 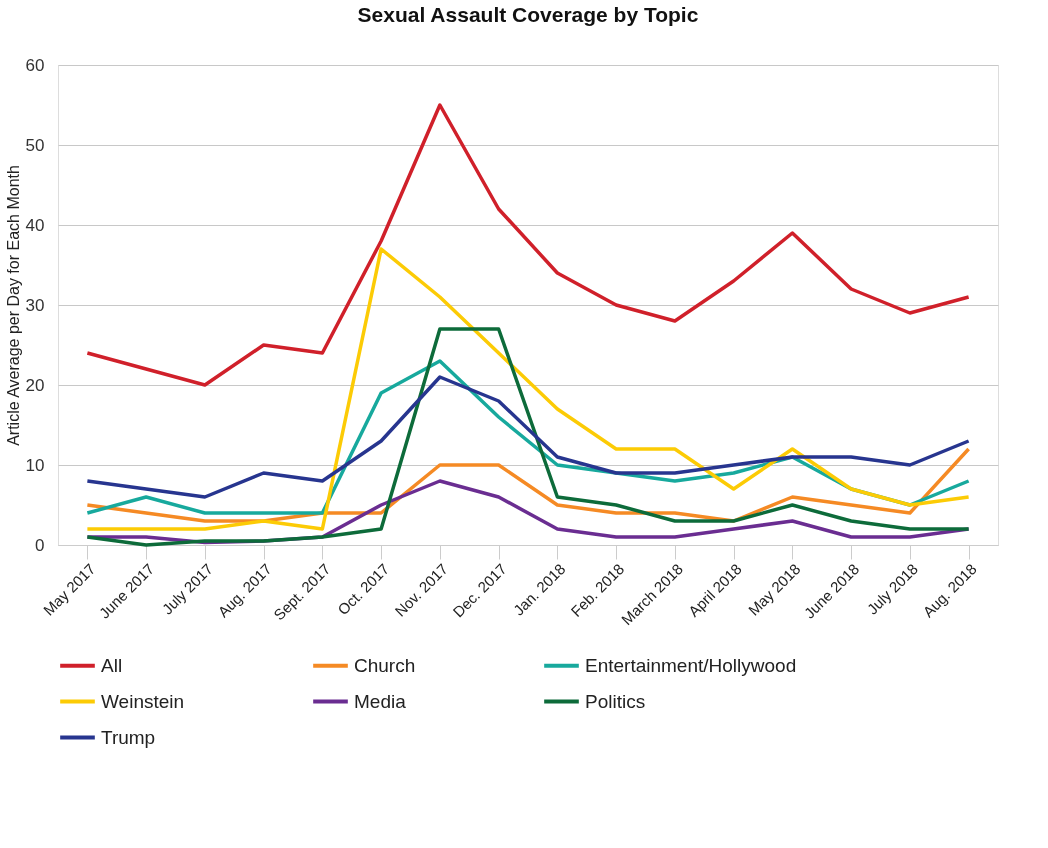 I want to click on y-axis-title: Article Average per Day for Each Month, so click(x=13, y=305).